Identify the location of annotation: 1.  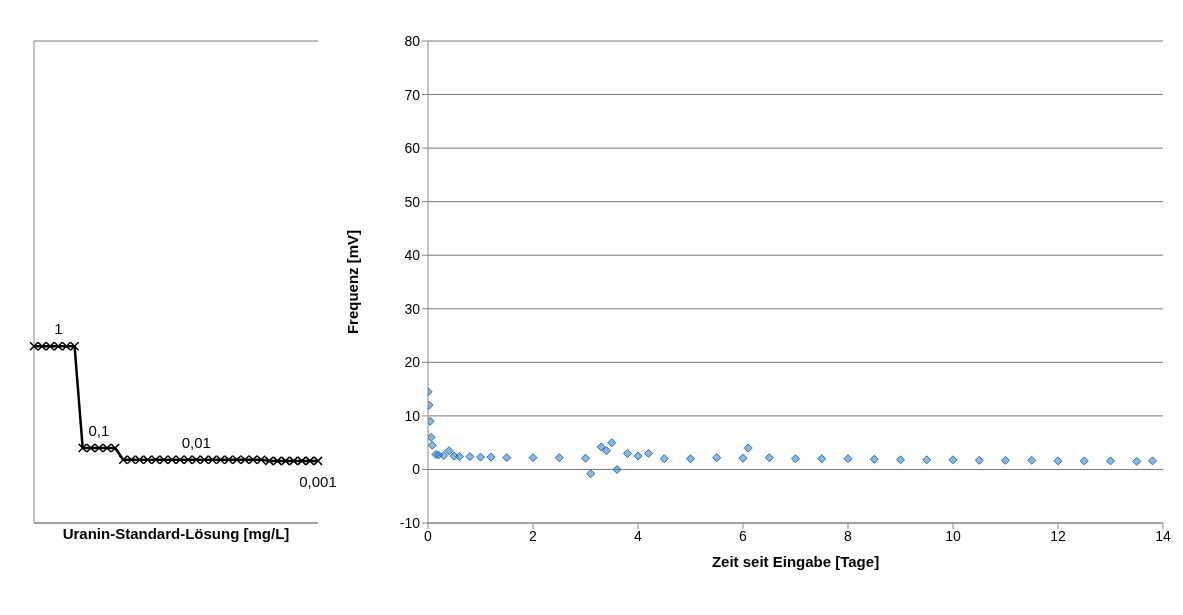
(58, 329).